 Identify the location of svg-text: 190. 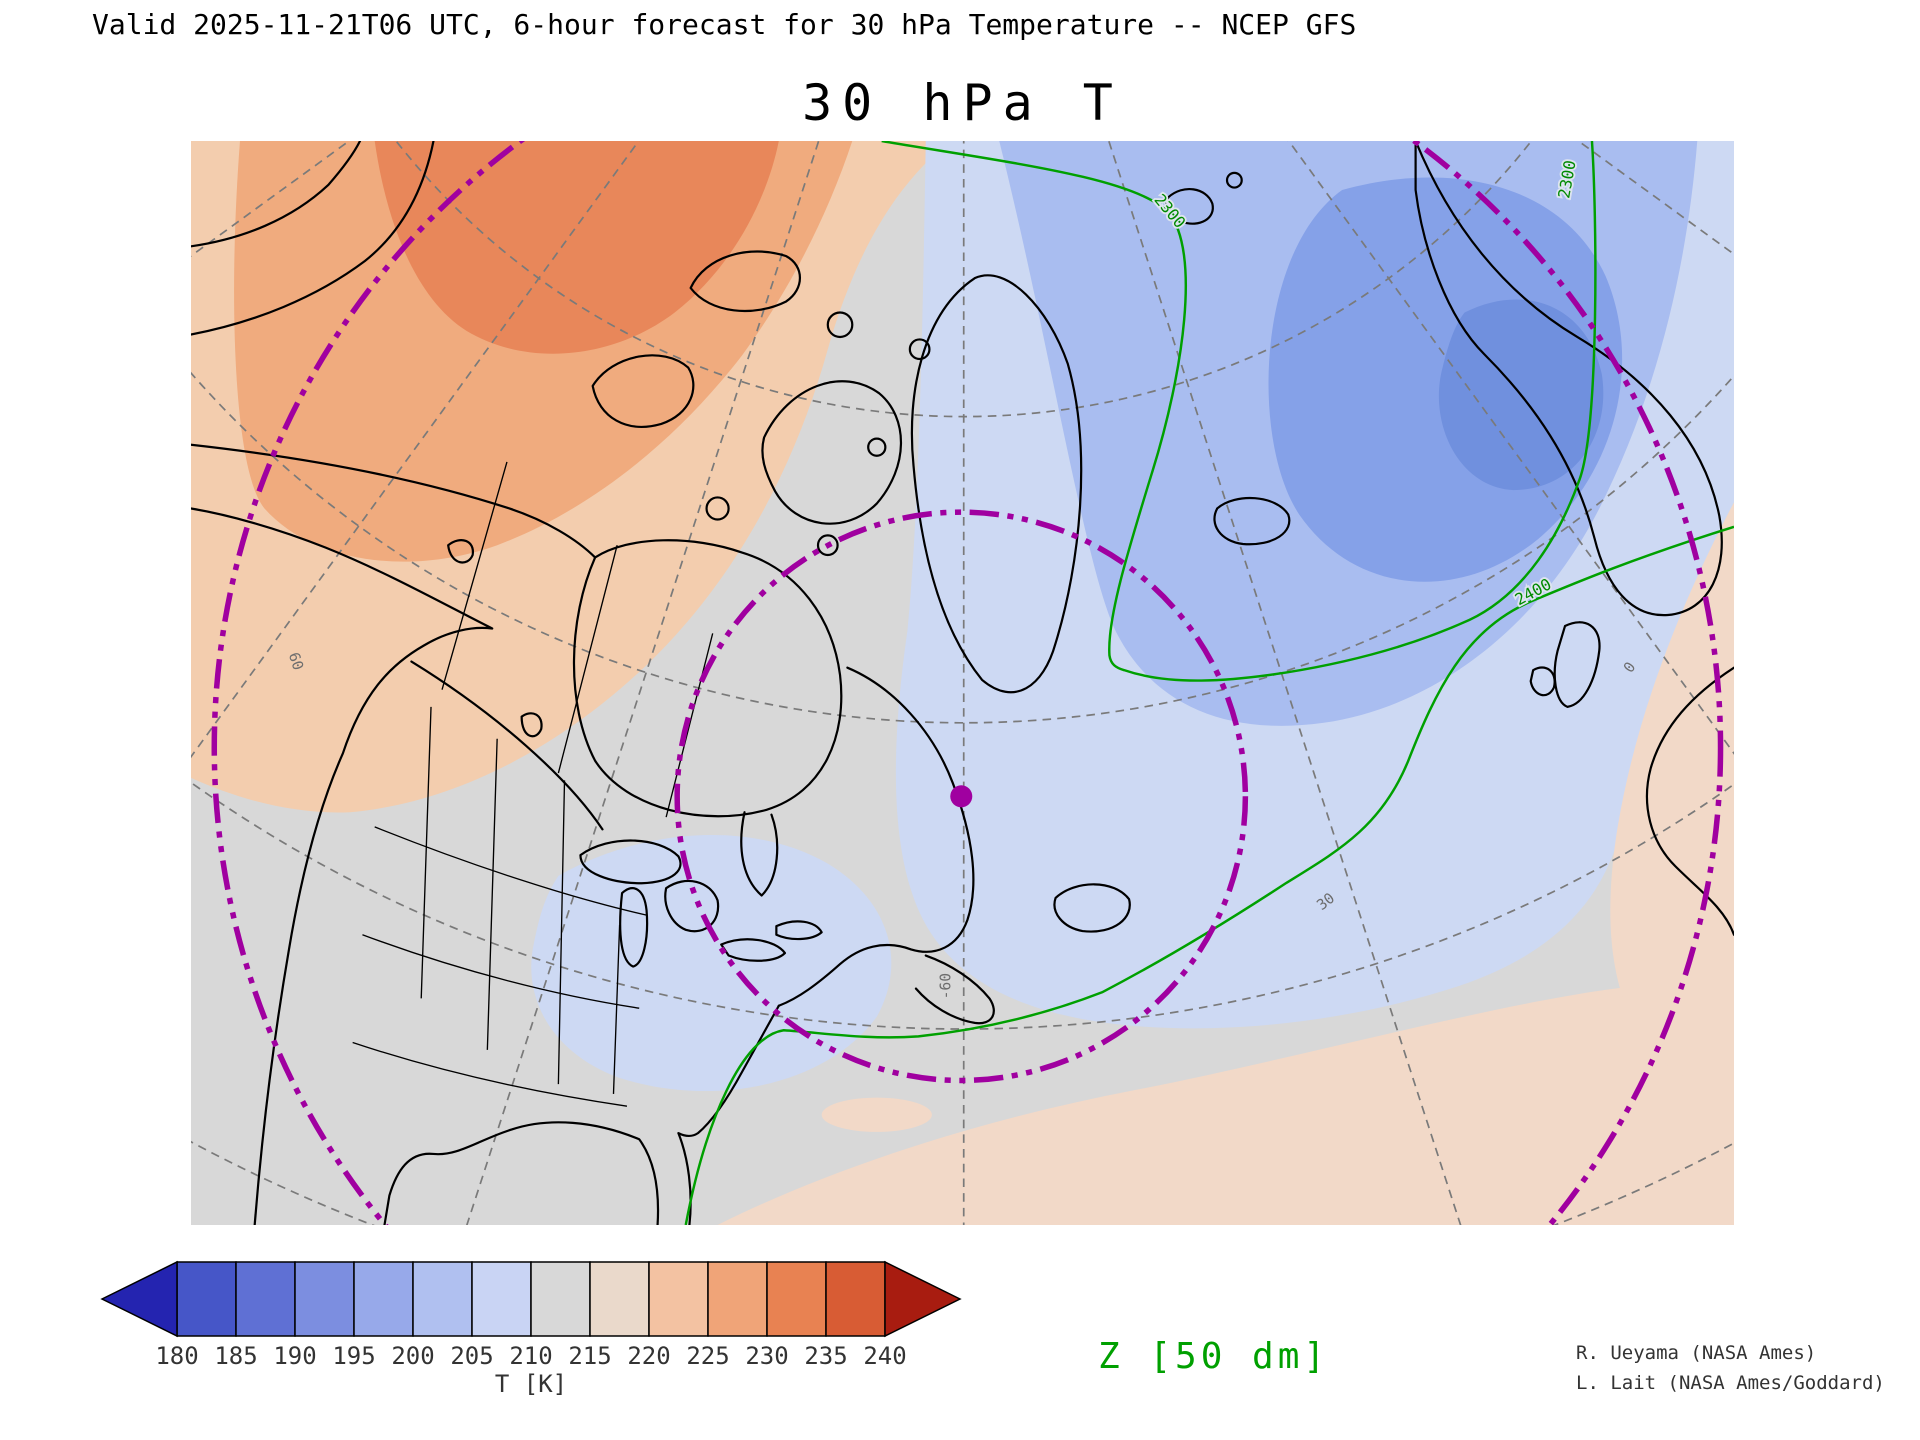
(294, 1356).